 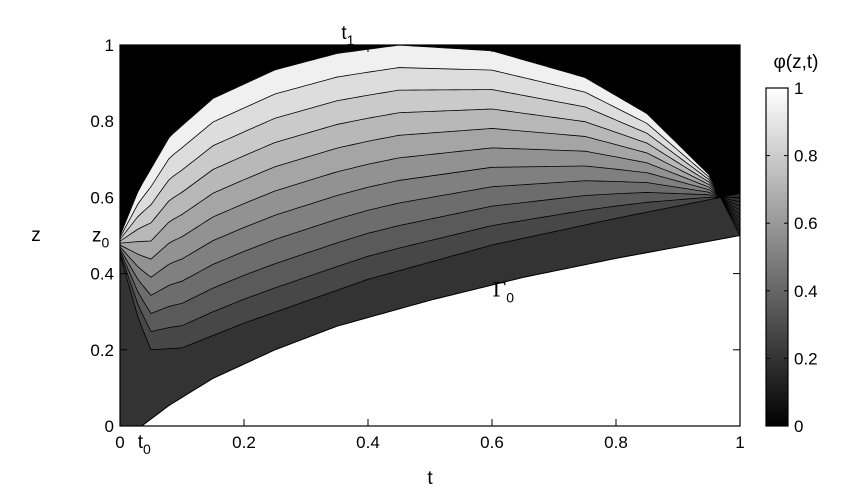 I want to click on y-tick-label: 0, so click(x=109, y=426).